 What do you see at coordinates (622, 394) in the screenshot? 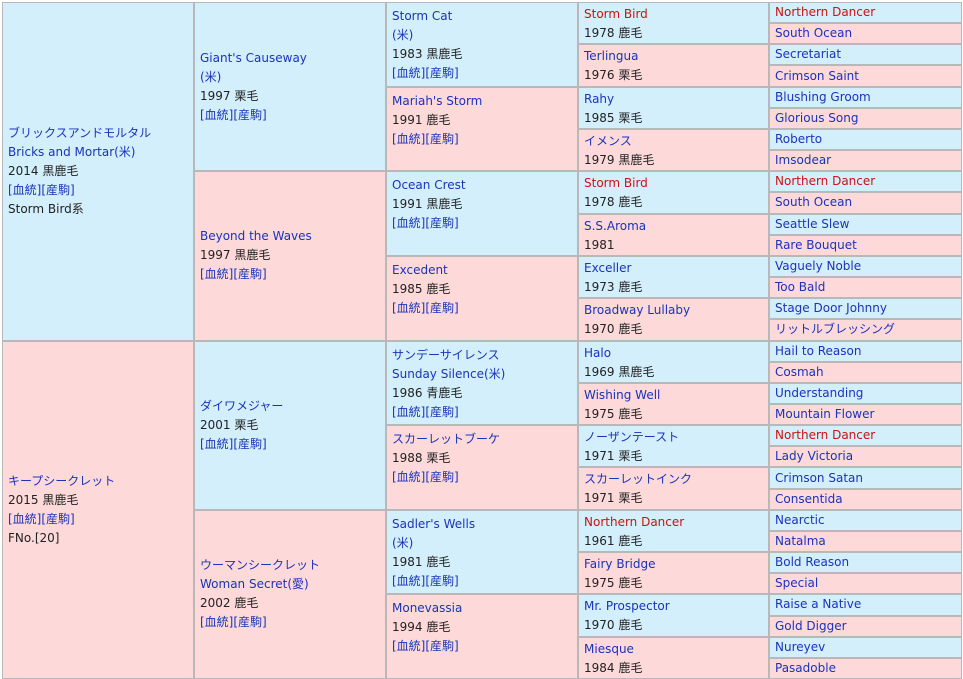
I see `ancestor-name-link: Wishing Well` at bounding box center [622, 394].